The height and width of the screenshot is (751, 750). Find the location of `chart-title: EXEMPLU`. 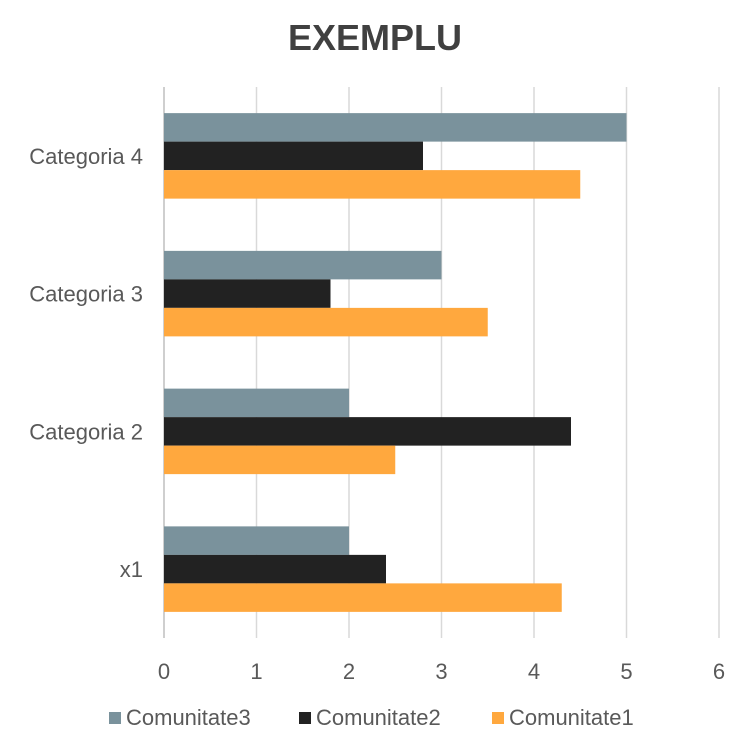

chart-title: EXEMPLU is located at coordinates (375, 37).